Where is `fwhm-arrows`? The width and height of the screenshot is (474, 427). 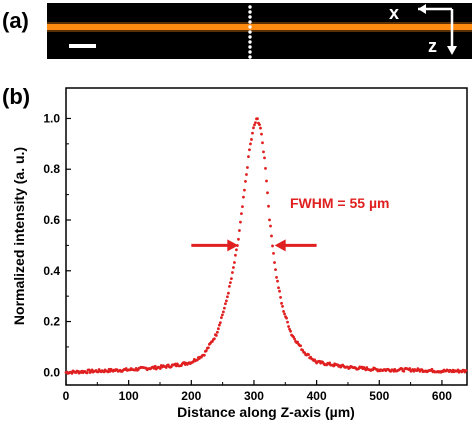 fwhm-arrows is located at coordinates (254, 245).